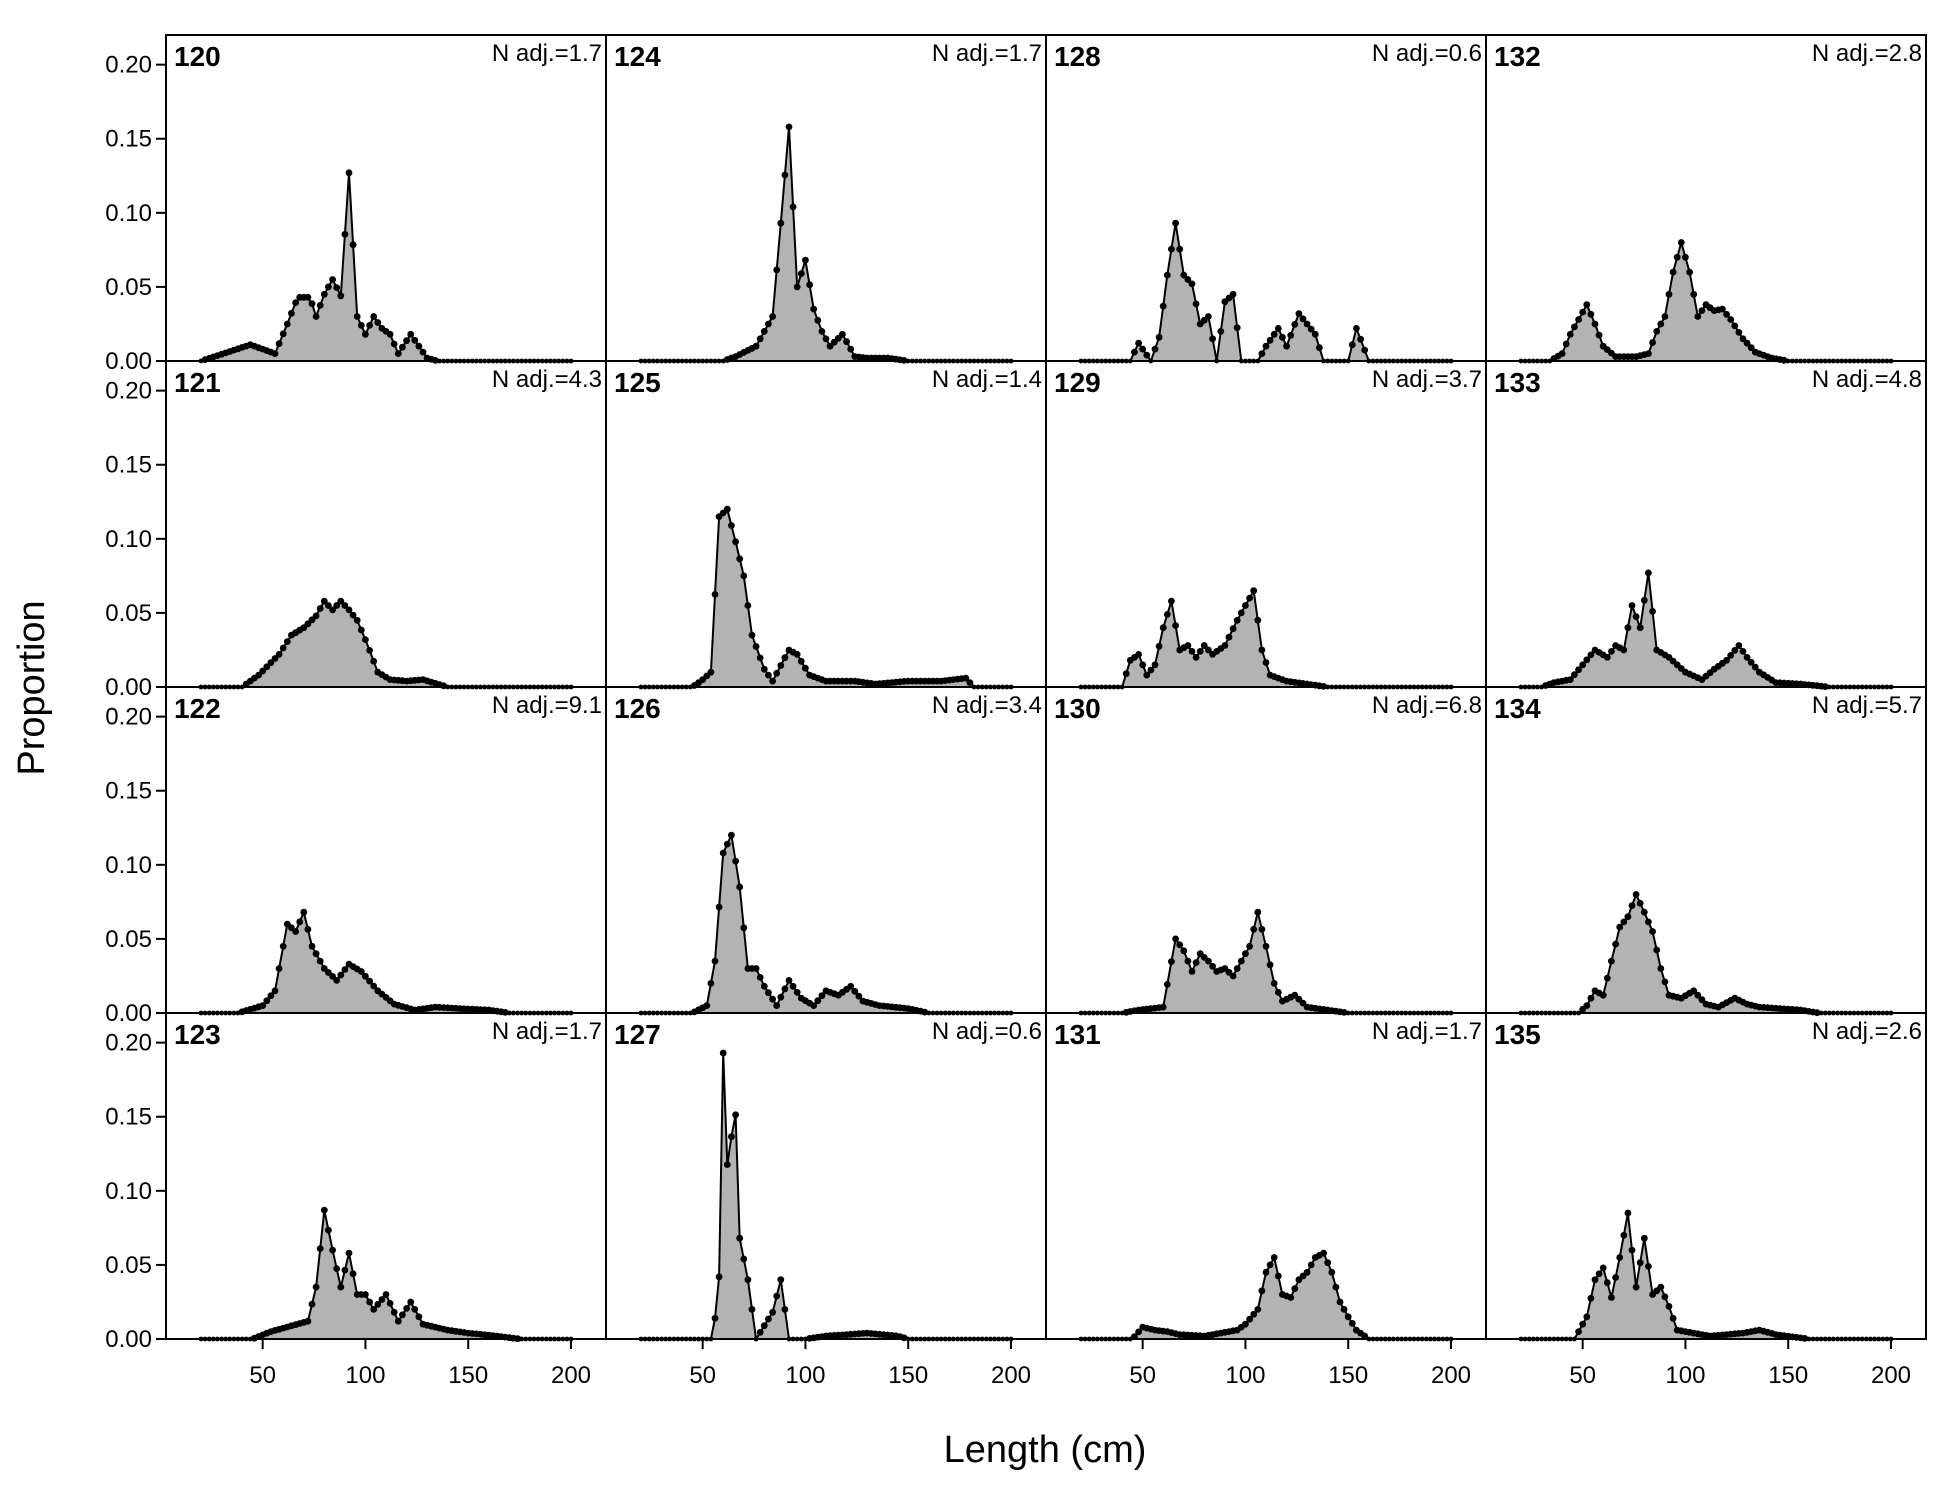  What do you see at coordinates (128, 465) in the screenshot?
I see `y-tick-label: 0.15` at bounding box center [128, 465].